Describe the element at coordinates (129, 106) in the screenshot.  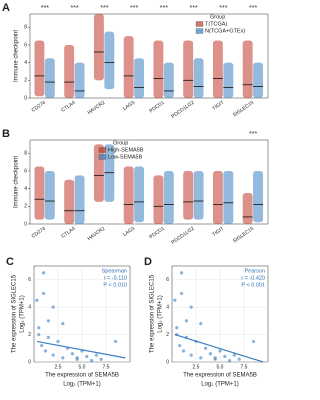
I see `x-tick-label: LAG3` at that location.